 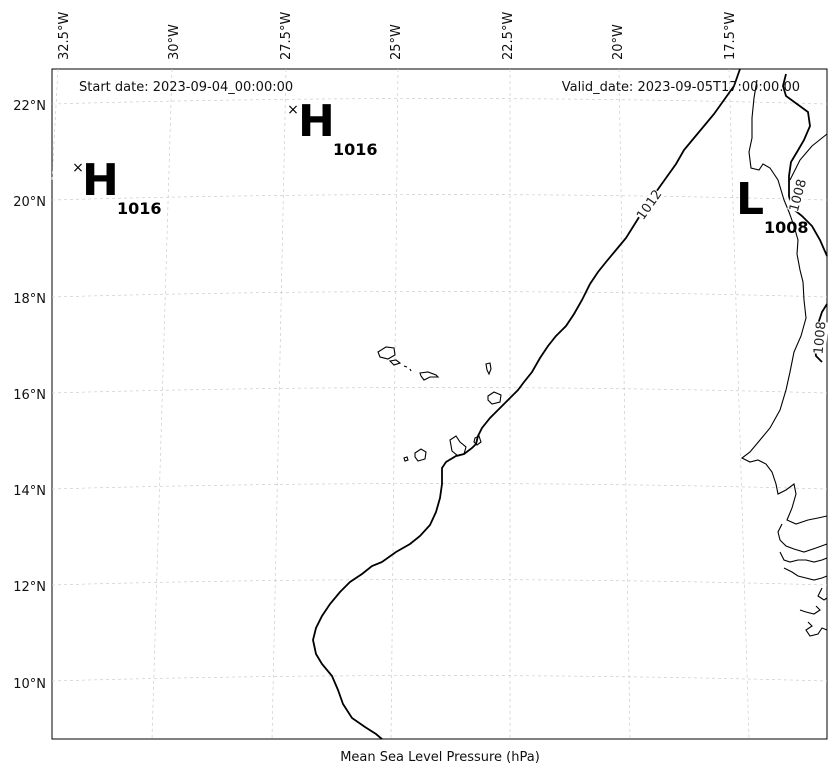 I want to click on island-brava, so click(x=406, y=459).